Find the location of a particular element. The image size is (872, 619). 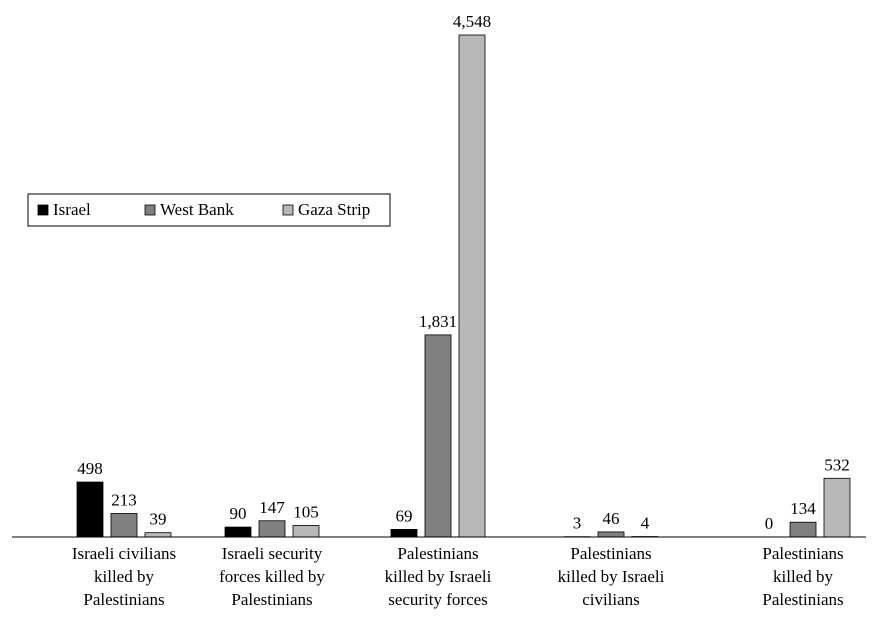

value-label-1-0: 90 is located at coordinates (238, 513).